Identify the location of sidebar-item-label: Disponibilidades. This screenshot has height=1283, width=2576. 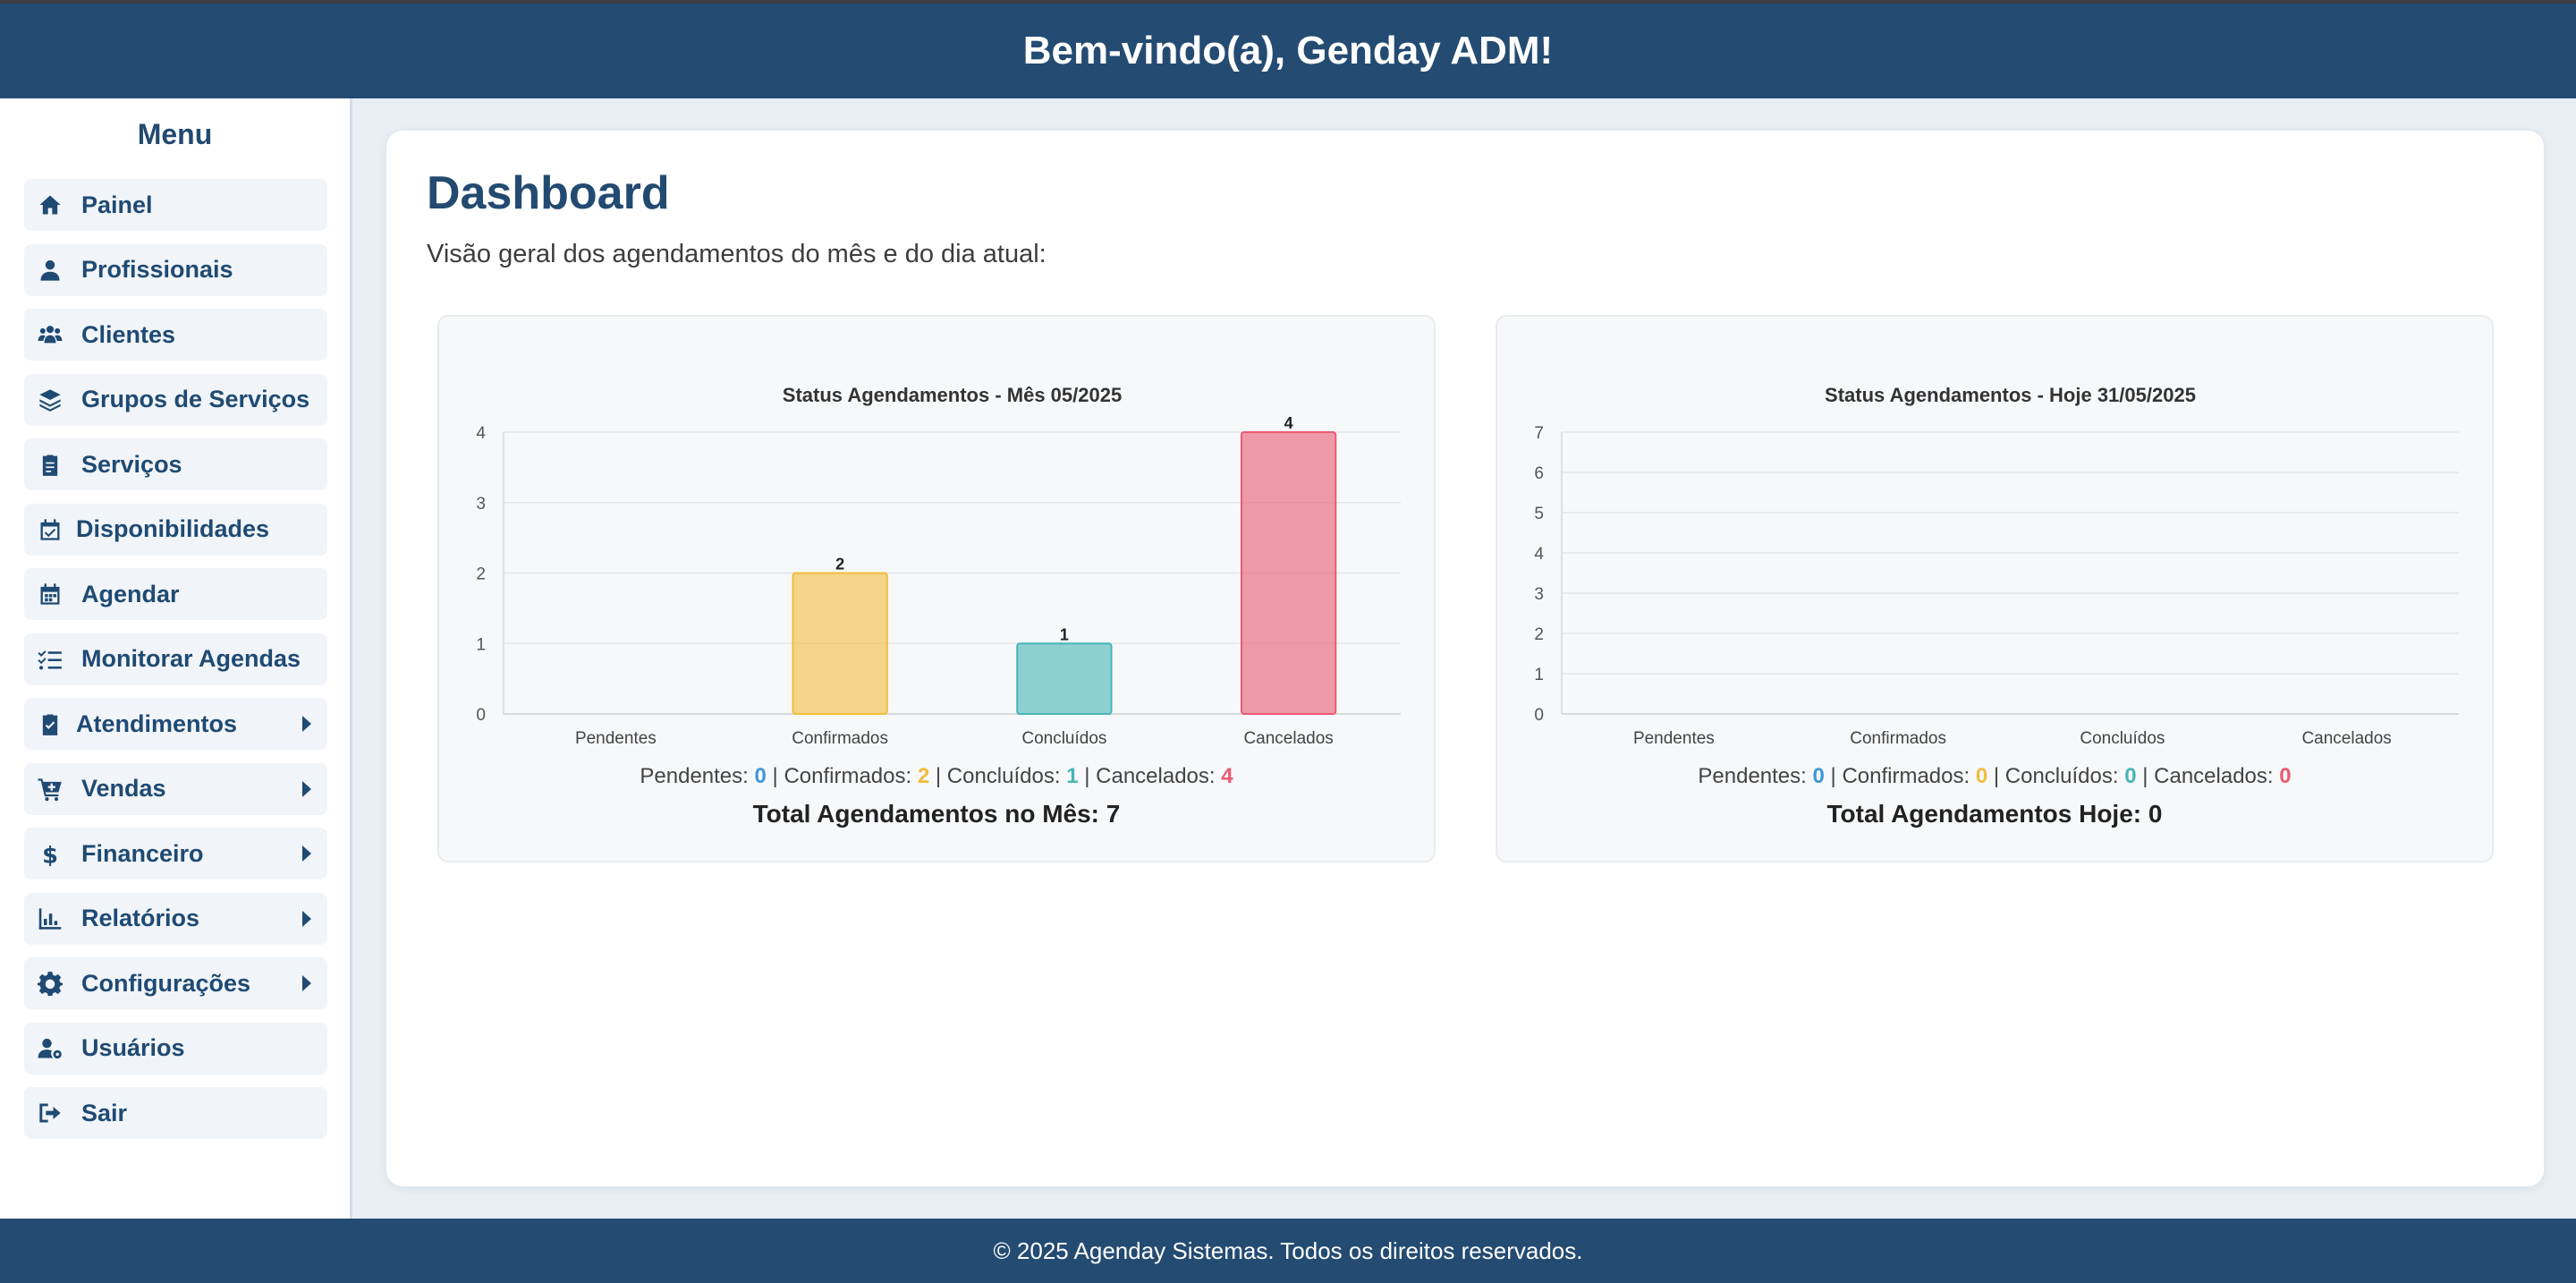
(173, 528).